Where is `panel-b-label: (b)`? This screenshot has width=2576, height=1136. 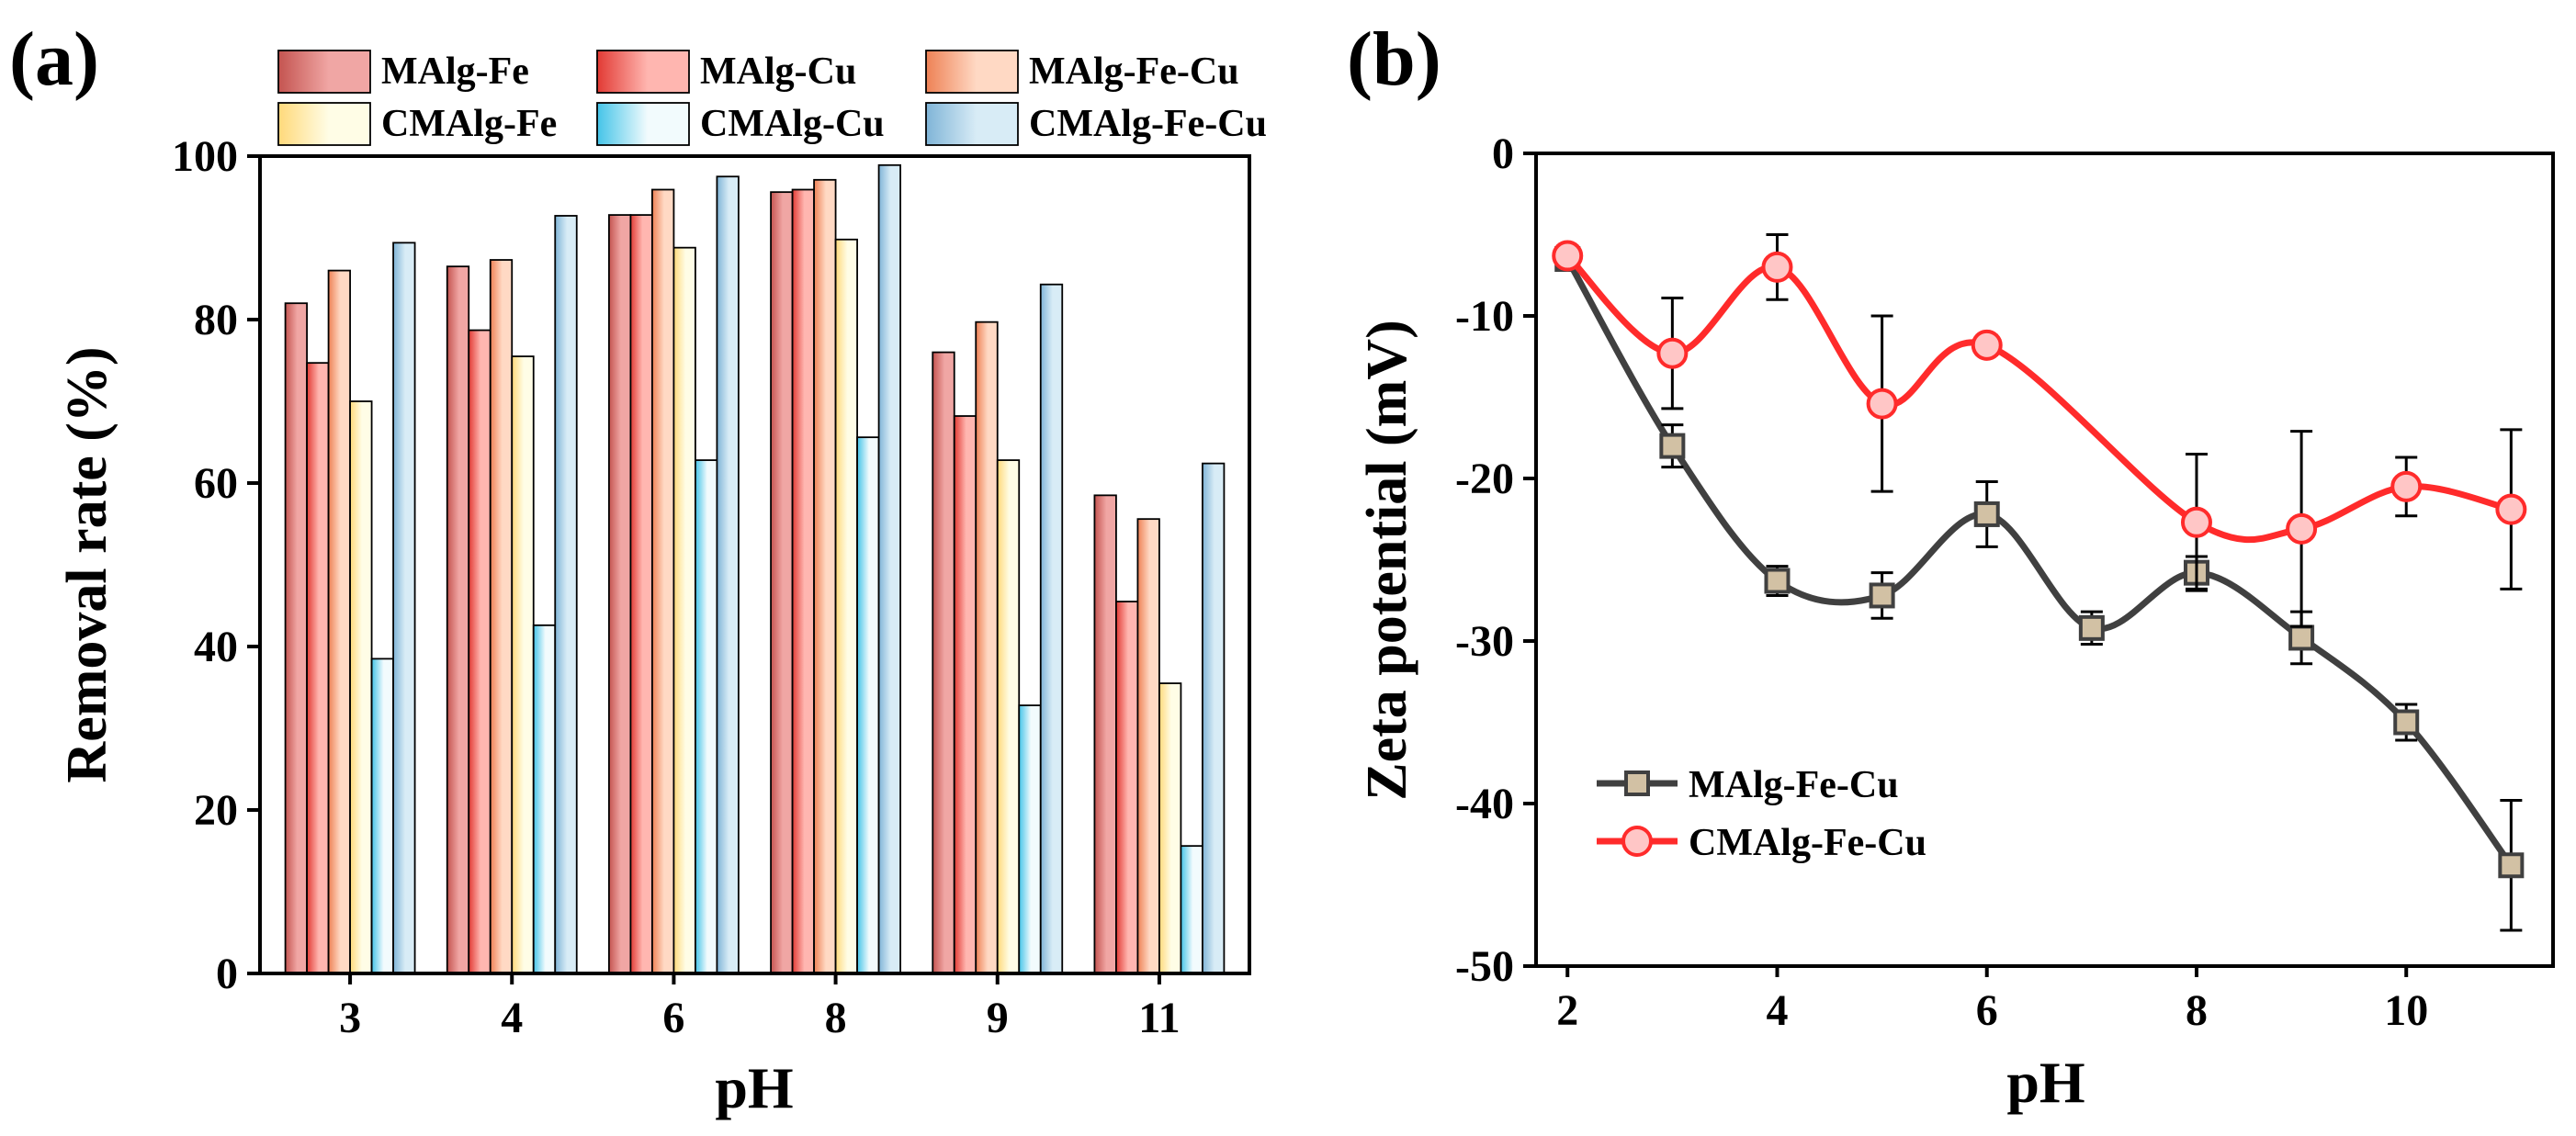 panel-b-label: (b) is located at coordinates (1394, 59).